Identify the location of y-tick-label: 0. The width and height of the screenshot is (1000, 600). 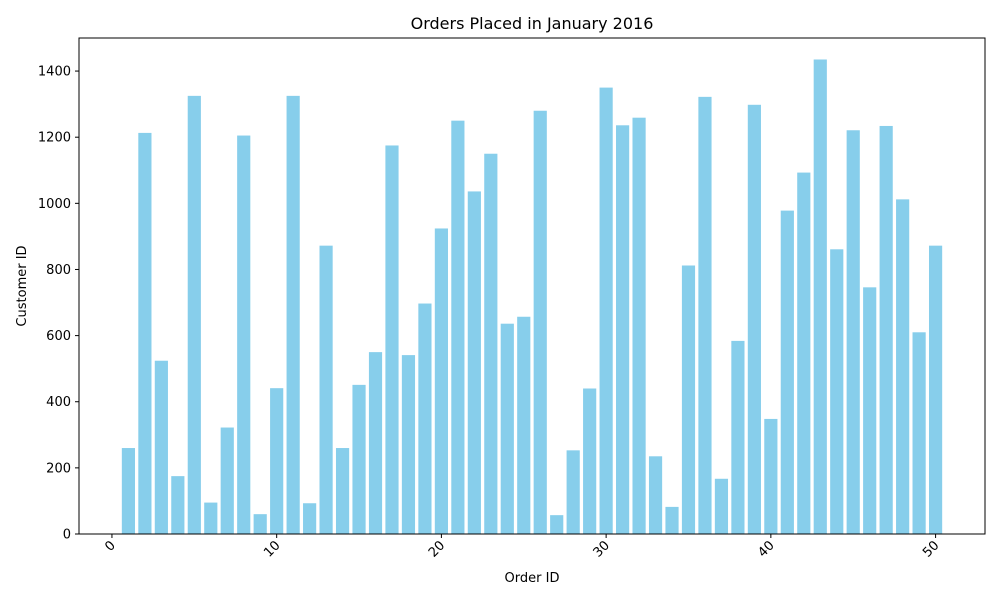
(67, 535).